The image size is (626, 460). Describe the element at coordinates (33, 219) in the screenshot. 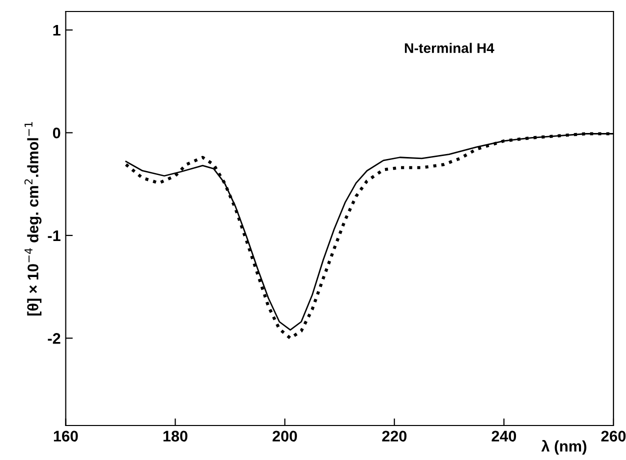

I see `y-axis-title: [θ] × 10$^{−4}$ deg. cm$^{2}$.dmol$^{−1}$` at that location.